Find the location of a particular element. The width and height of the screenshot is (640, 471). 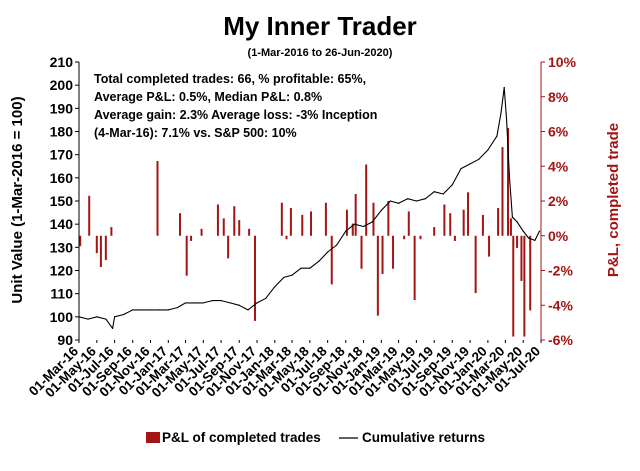

right-tick-label: 10% is located at coordinates (562, 62).